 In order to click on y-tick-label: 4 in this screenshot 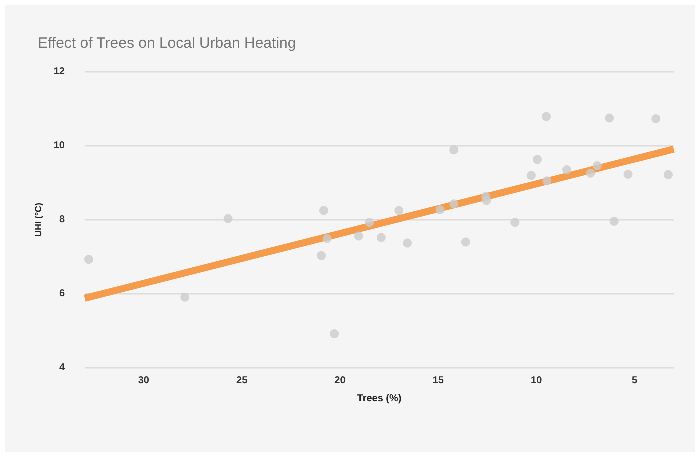, I will do `click(62, 368)`.